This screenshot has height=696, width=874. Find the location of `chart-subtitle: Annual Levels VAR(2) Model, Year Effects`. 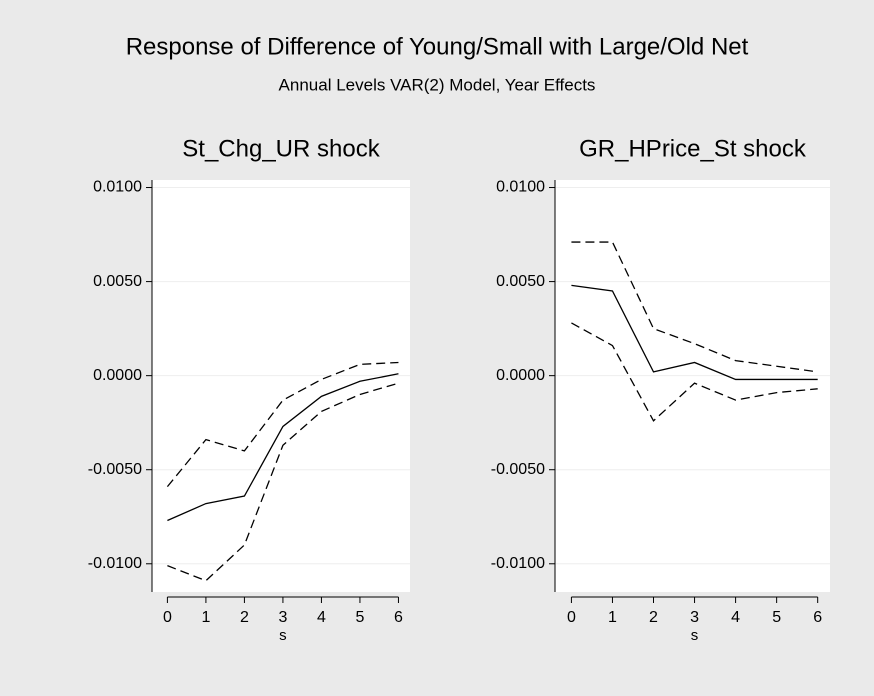

chart-subtitle: Annual Levels VAR(2) Model, Year Effects is located at coordinates (437, 84).